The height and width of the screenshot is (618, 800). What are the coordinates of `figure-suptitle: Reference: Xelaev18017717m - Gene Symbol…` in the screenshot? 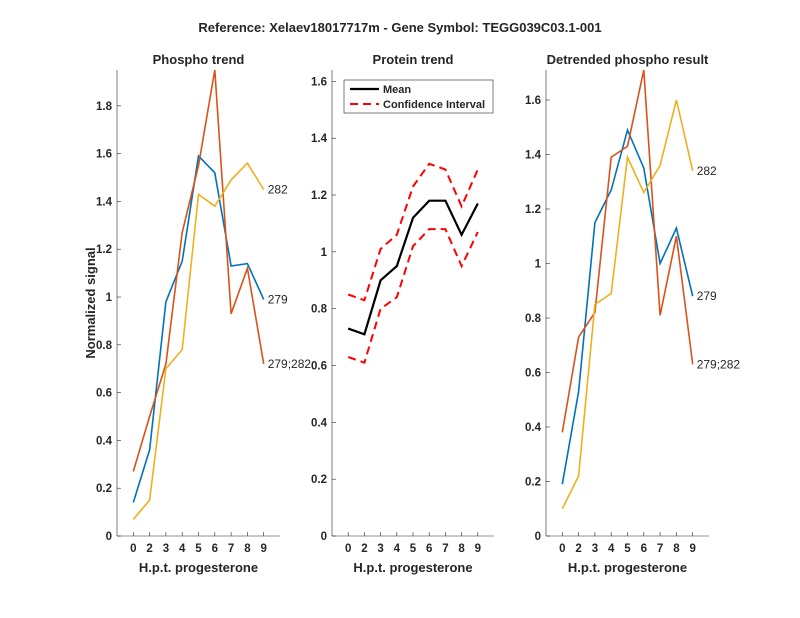 It's located at (399, 27).